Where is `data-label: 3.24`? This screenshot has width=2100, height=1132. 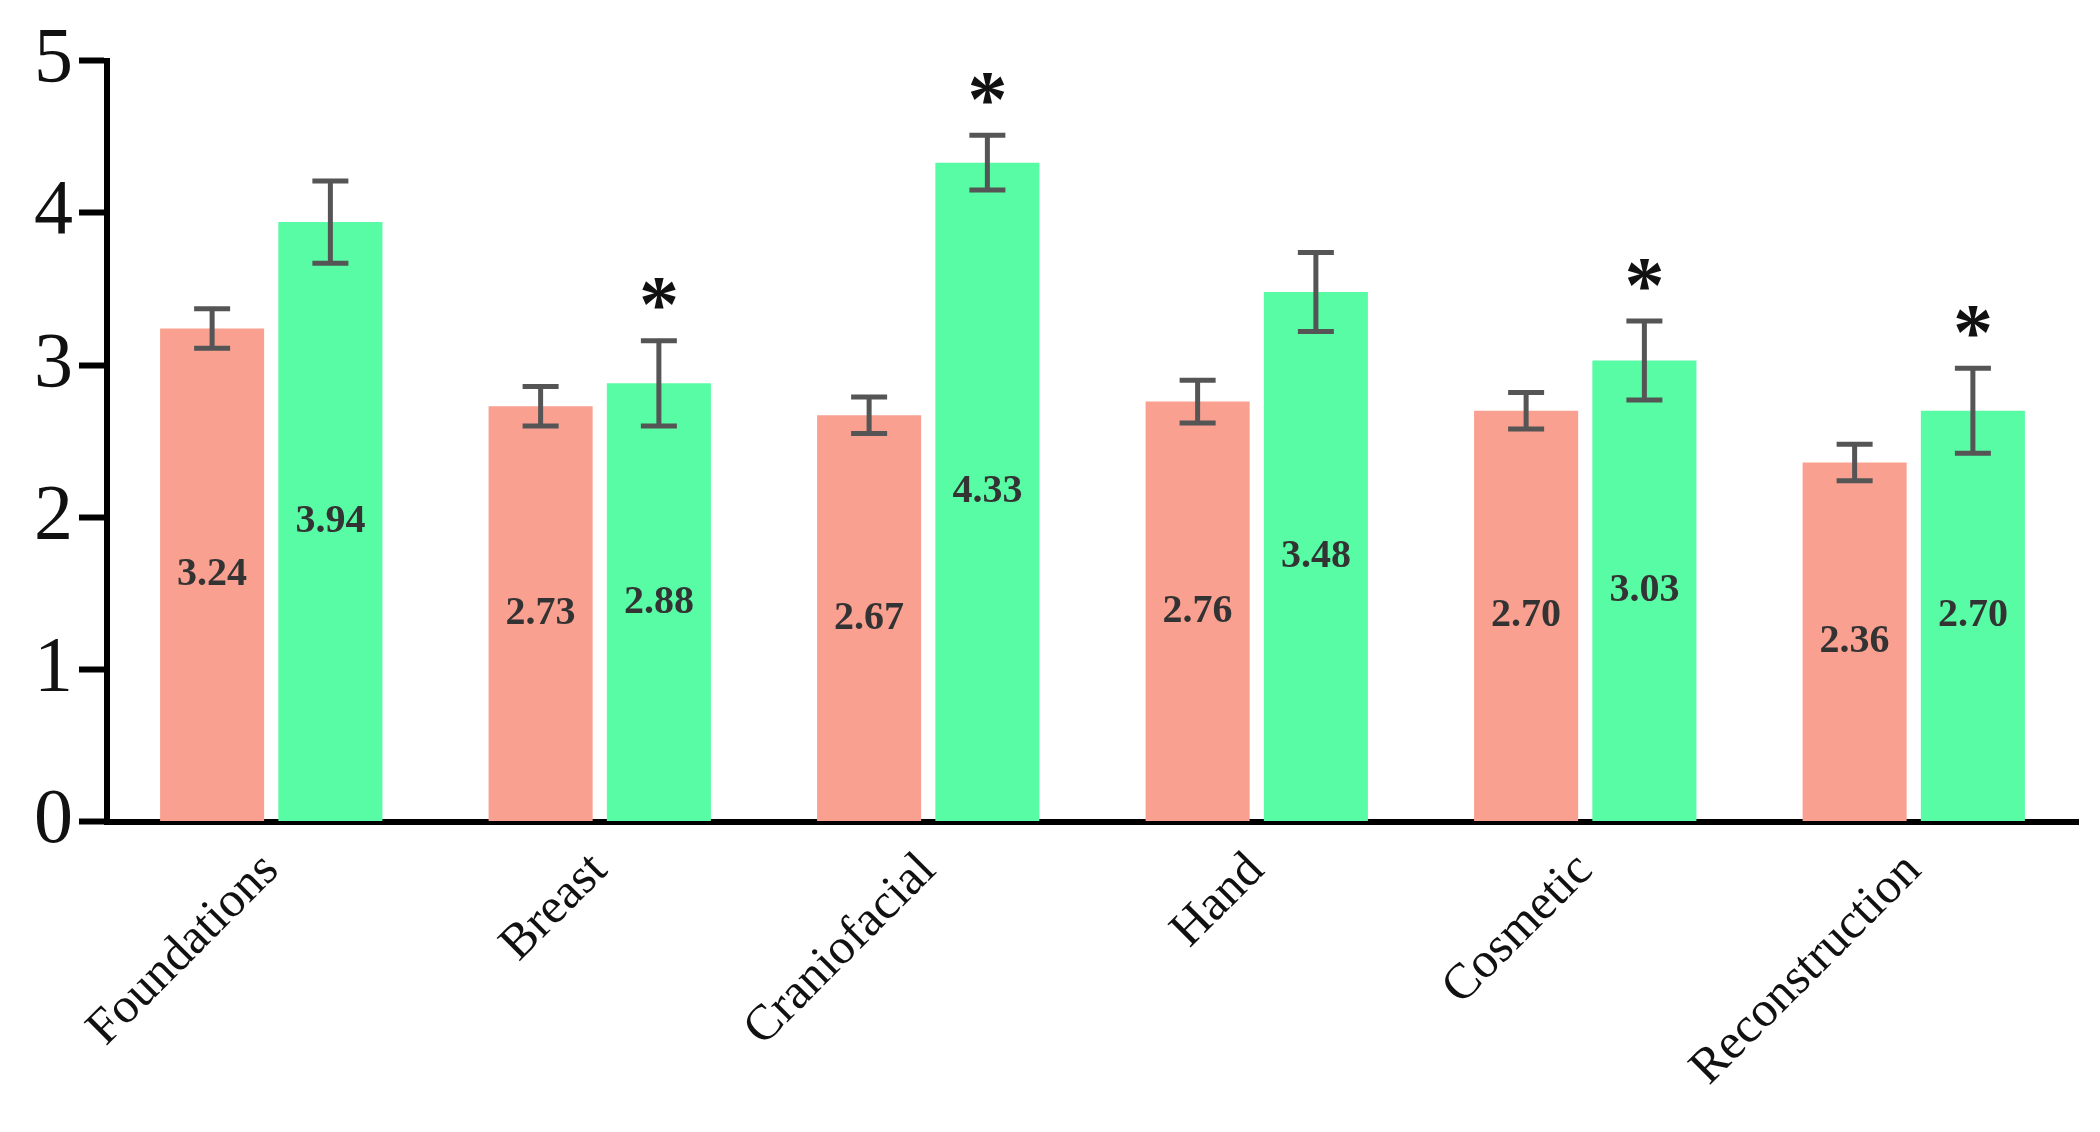 data-label: 3.24 is located at coordinates (212, 572).